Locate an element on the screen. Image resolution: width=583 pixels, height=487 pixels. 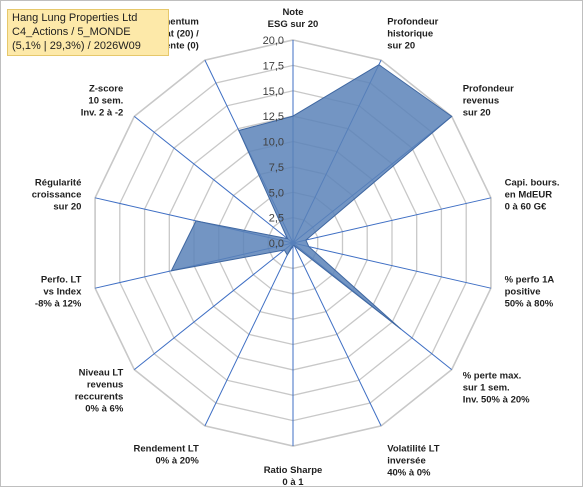
axis-label: Z-score 10 sem. Inv. 2 à -2 is located at coordinates (102, 101).